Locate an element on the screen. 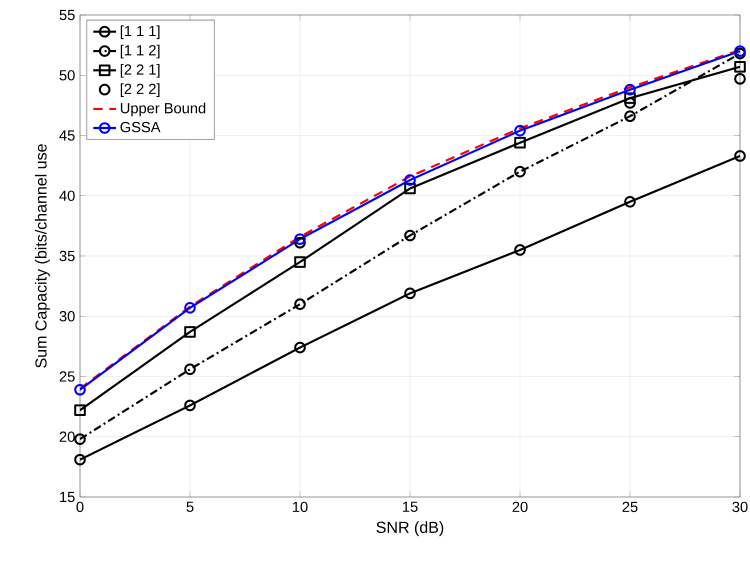  x-tick-label: 20 is located at coordinates (520, 507).